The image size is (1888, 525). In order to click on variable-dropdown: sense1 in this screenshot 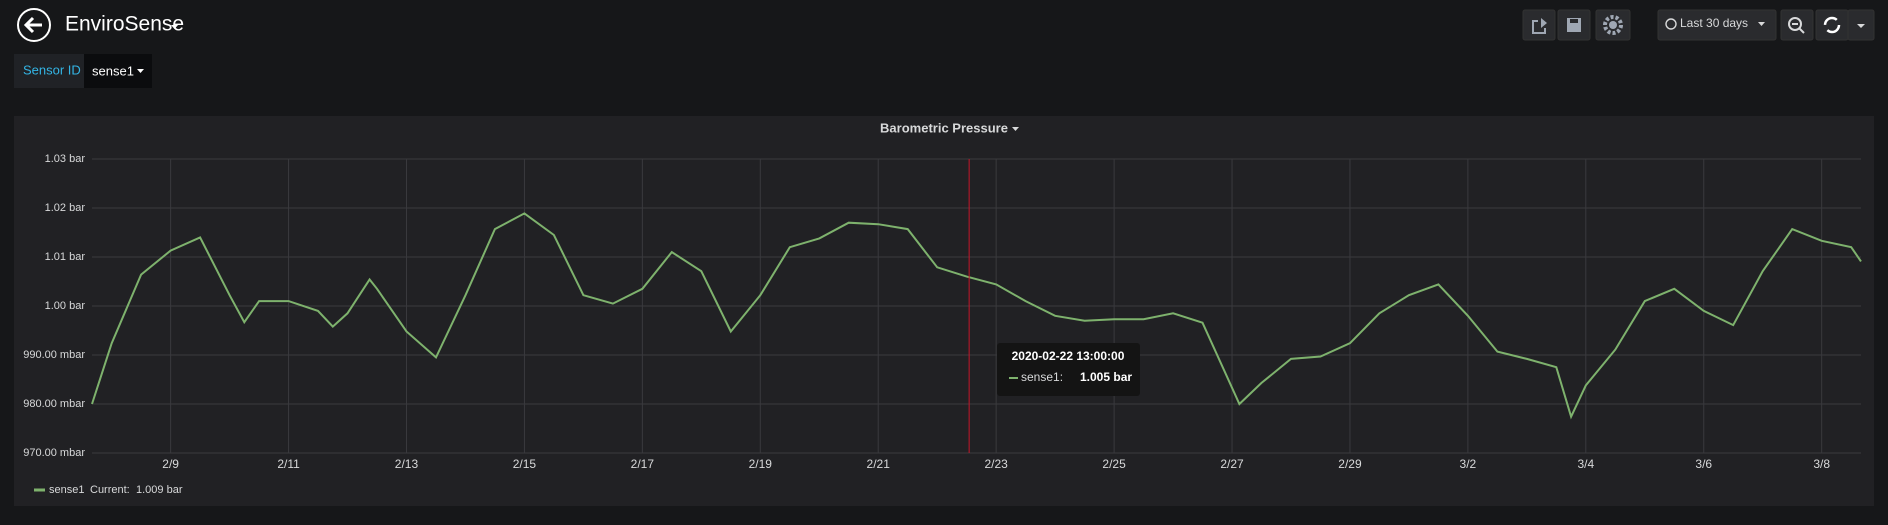, I will do `click(118, 71)`.